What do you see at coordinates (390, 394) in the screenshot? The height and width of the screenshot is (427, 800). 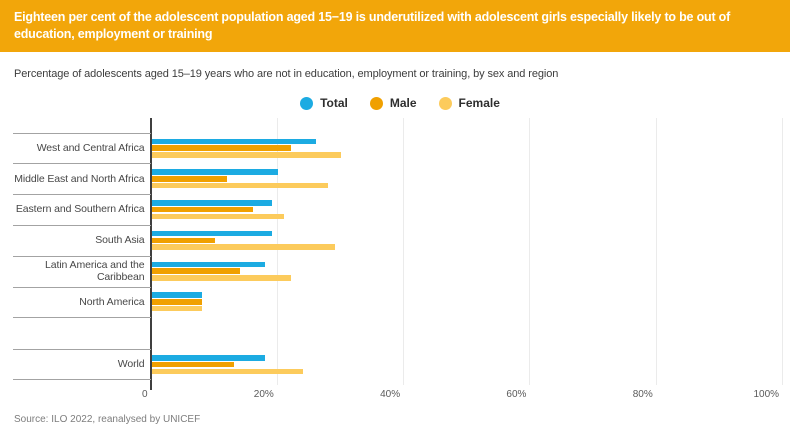 I see `x-tick-label: 40%` at bounding box center [390, 394].